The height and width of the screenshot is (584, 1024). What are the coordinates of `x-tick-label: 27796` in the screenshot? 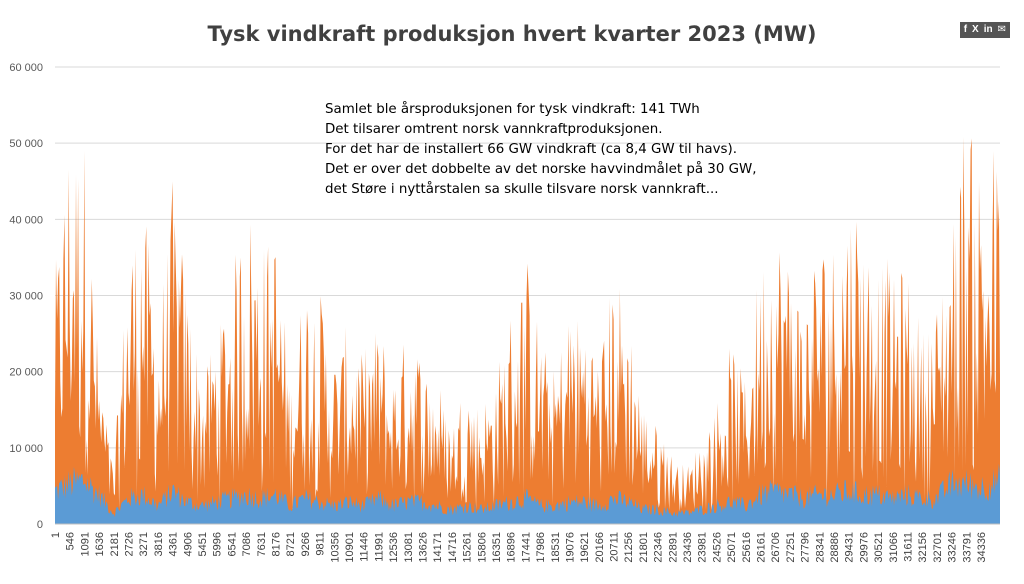 It's located at (806, 547).